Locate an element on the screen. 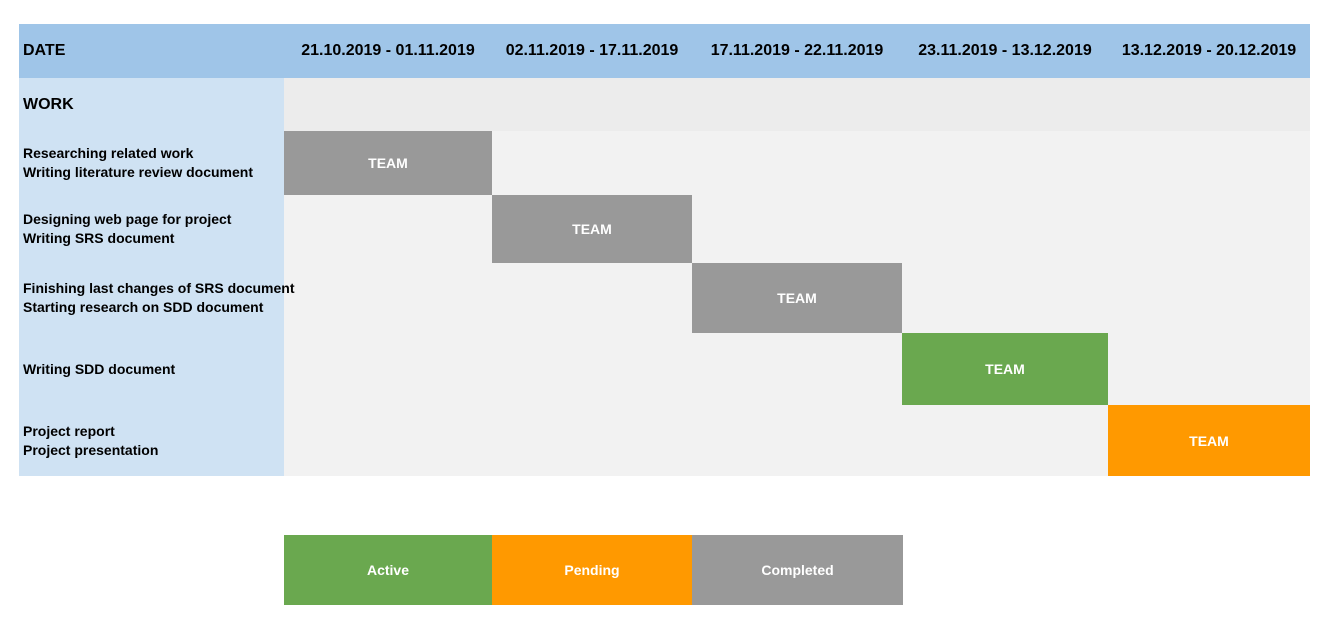 This screenshot has width=1333, height=626. date-header-label: DATE is located at coordinates (44, 50).